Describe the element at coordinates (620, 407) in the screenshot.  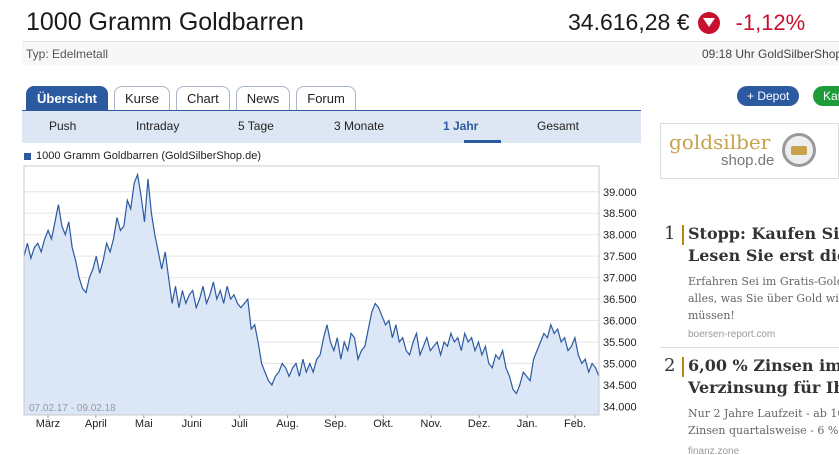
I see `y-tick-label: 34.000` at that location.